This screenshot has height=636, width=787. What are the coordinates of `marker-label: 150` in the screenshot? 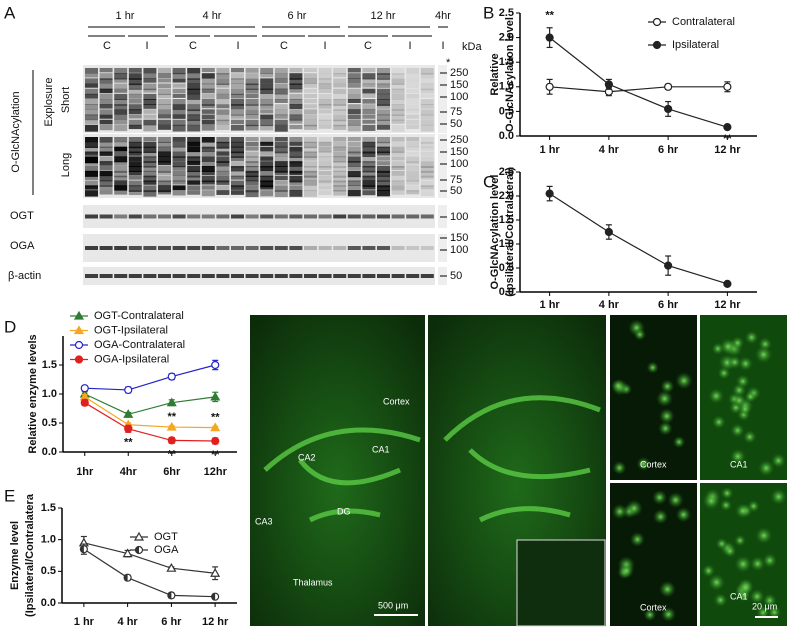 It's located at (459, 238).